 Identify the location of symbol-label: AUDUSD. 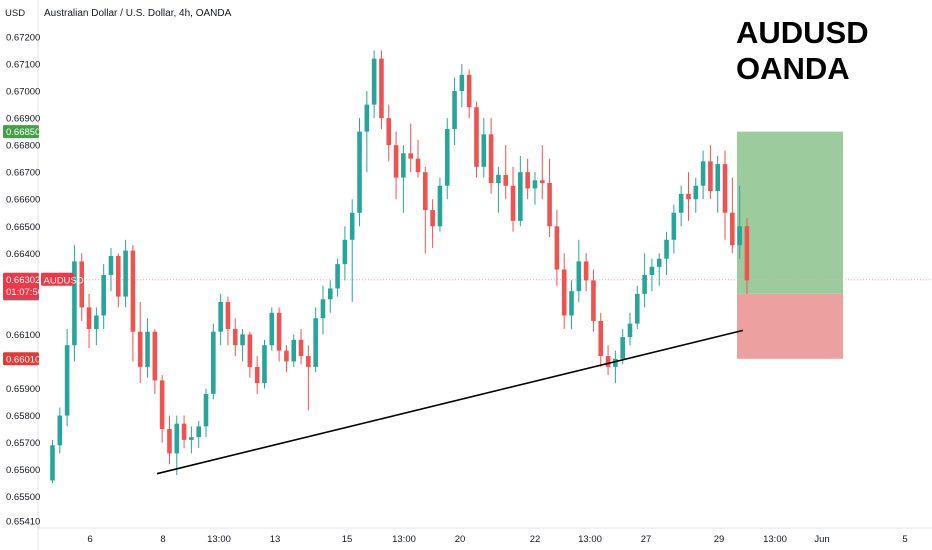
(62, 279).